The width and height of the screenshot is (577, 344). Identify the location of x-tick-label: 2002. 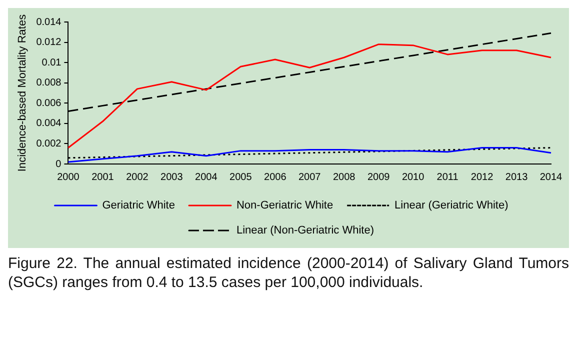
(137, 177).